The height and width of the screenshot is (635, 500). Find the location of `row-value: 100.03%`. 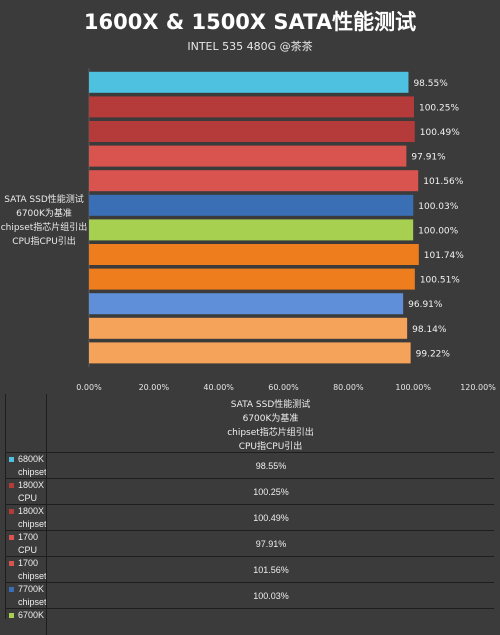

row-value: 100.03% is located at coordinates (270, 596).